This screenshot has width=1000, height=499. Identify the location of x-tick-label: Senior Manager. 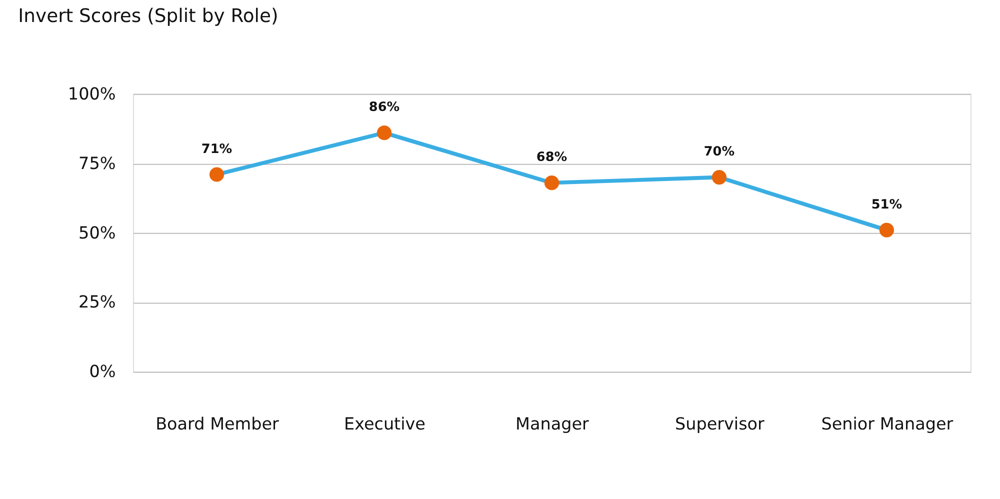
(887, 423).